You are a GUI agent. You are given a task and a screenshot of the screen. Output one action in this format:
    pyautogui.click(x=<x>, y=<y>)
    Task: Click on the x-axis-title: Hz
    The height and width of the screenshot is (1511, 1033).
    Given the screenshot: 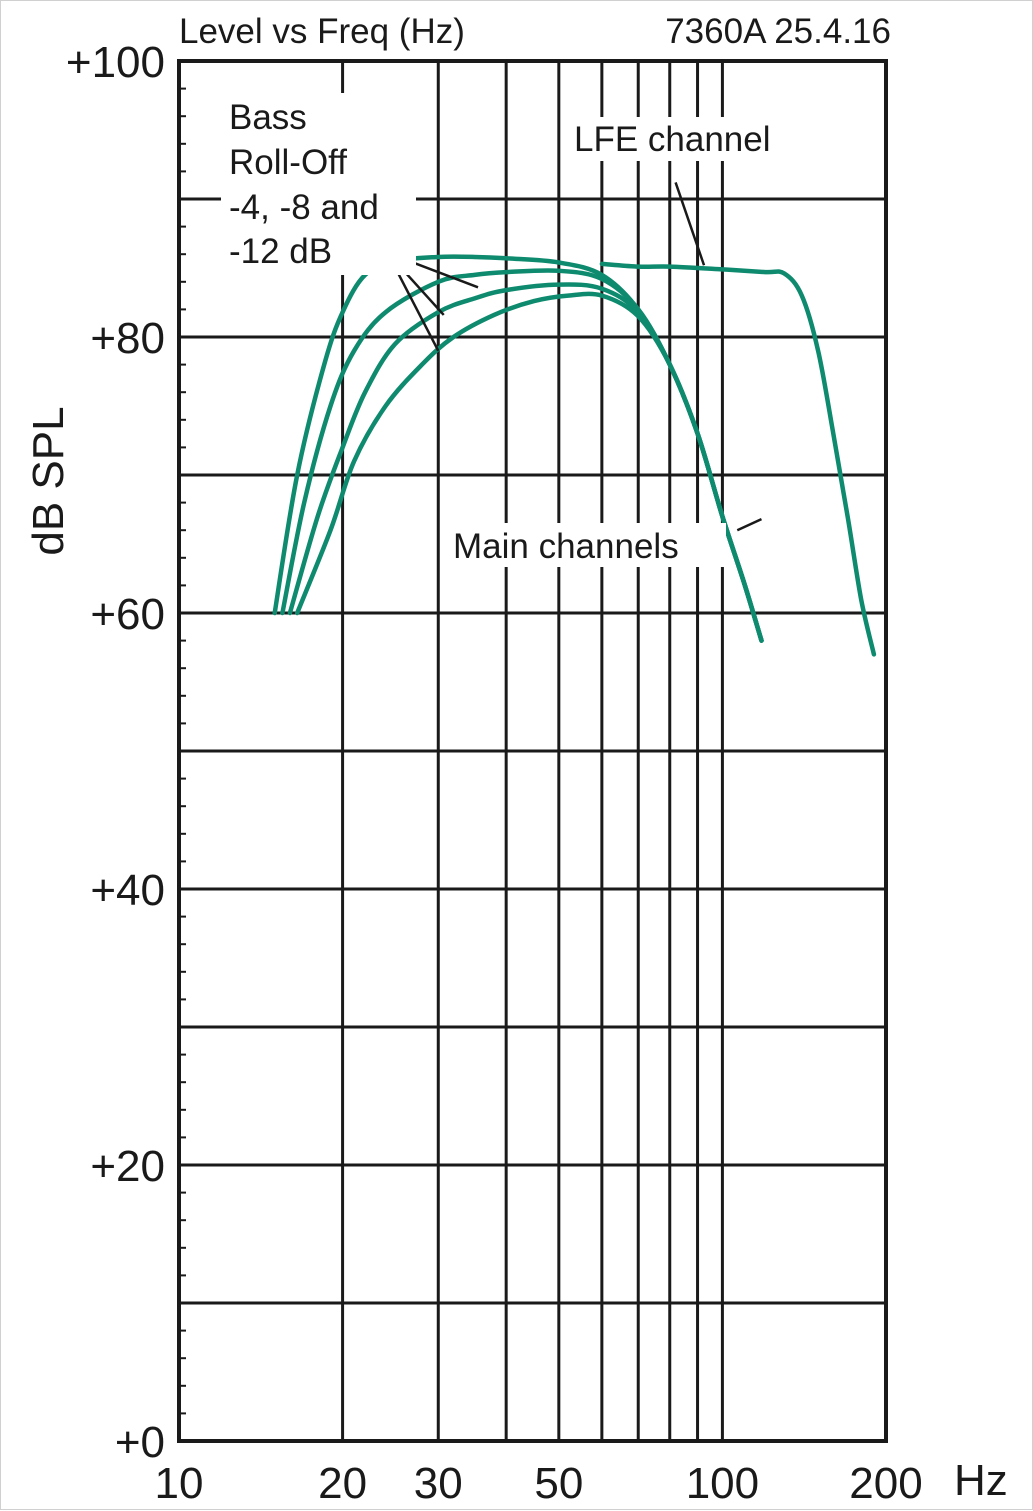 What is the action you would take?
    pyautogui.click(x=981, y=1480)
    